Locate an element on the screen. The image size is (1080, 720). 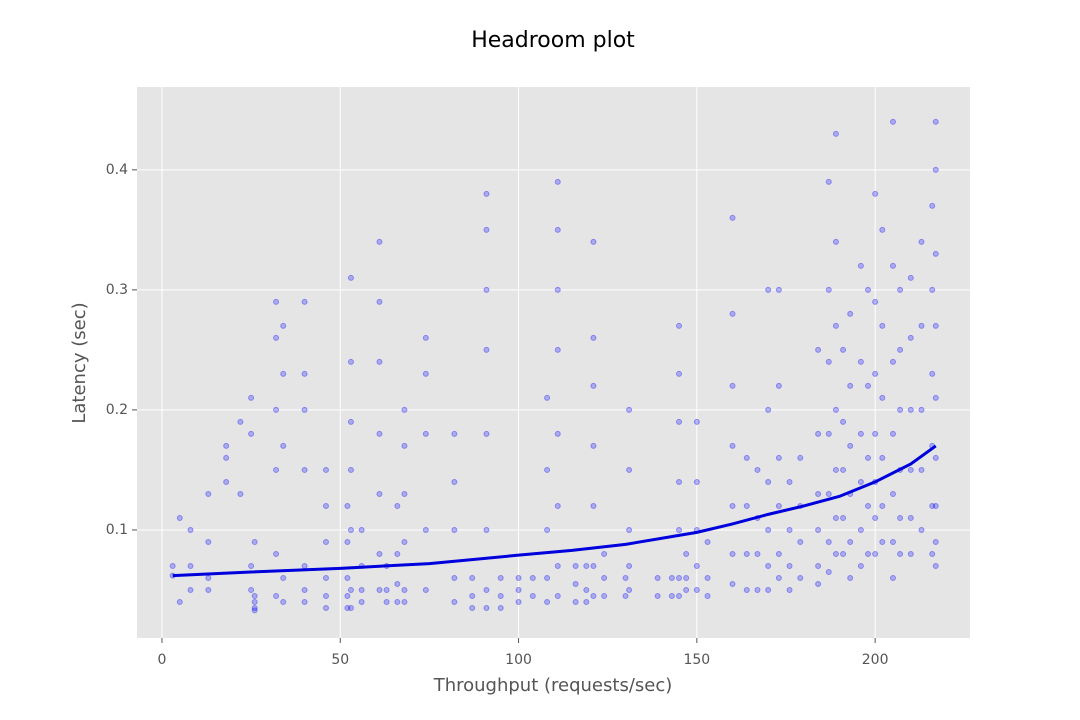
y-tick-label: 0.2 is located at coordinates (117, 410).